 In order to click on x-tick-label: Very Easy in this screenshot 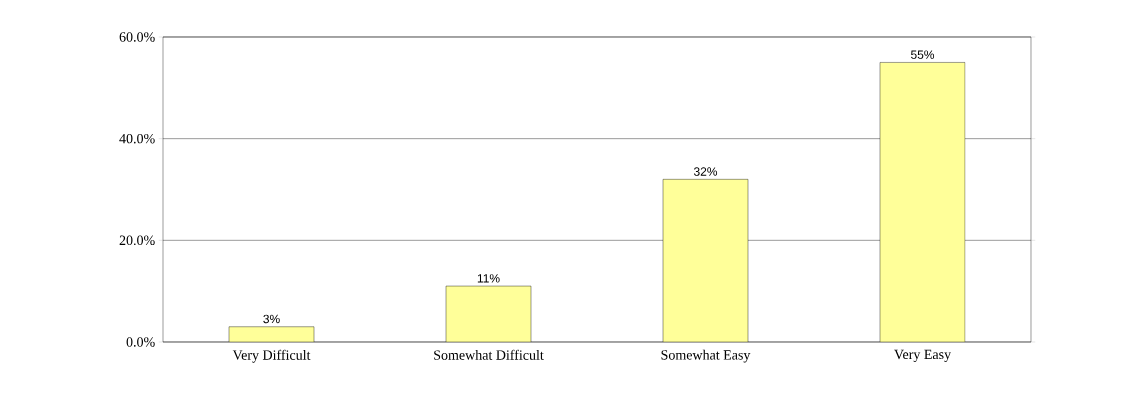, I will do `click(923, 355)`.